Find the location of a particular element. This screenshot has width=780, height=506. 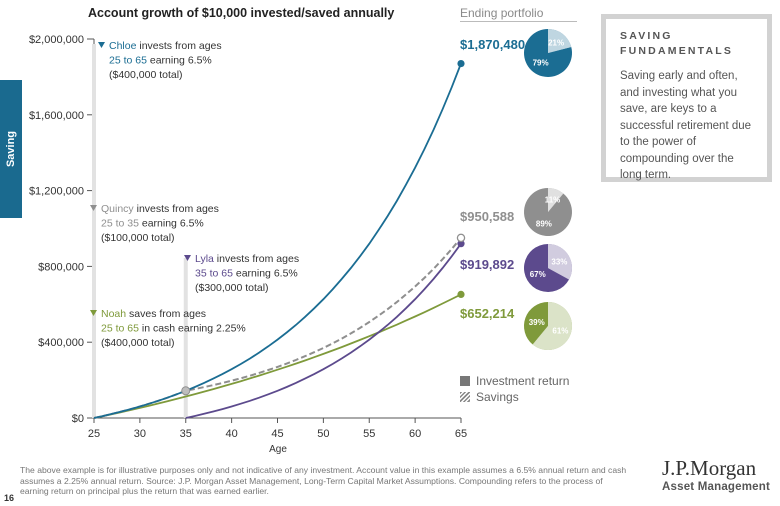

chloe-label-triangle-icon is located at coordinates (101, 45).